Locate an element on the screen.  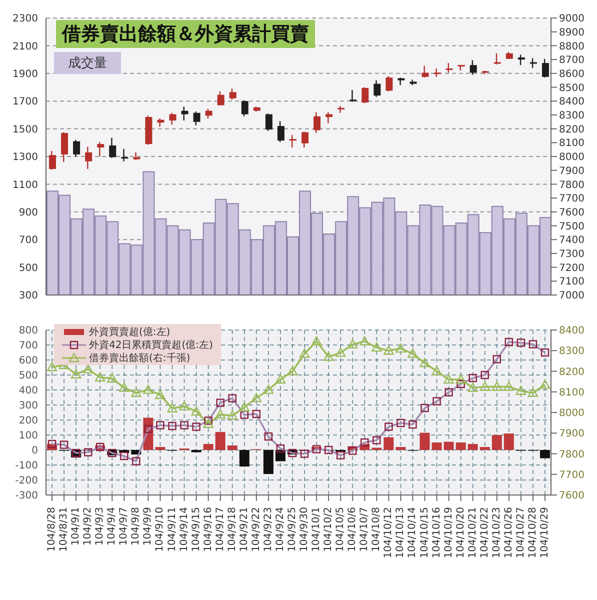
text: 成交量 is located at coordinates (87, 63).